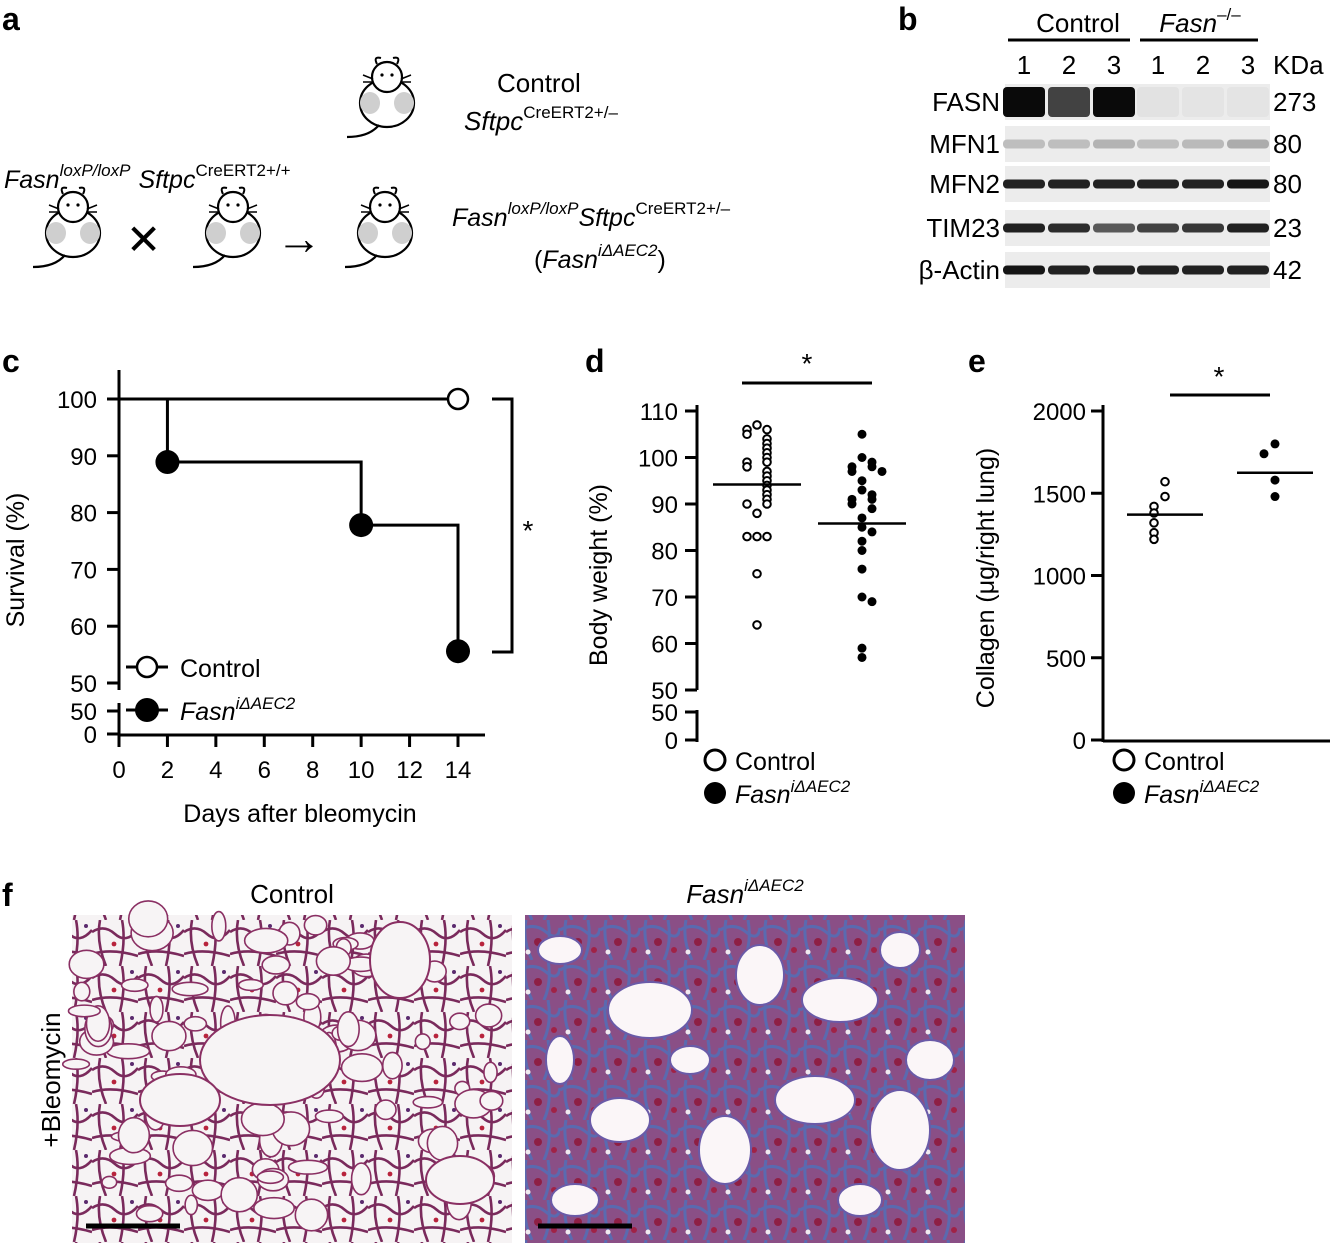 This screenshot has height=1244, width=1332. Describe the element at coordinates (480, 218) in the screenshot. I see `offspring-gene: Fasn` at that location.